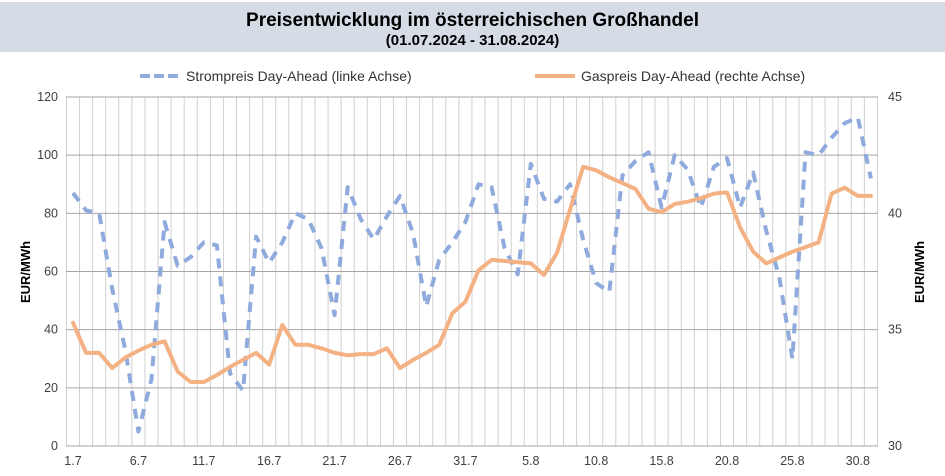 The image size is (945, 476). Describe the element at coordinates (25, 272) in the screenshot. I see `y-axis-title: EUR/MWh` at that location.